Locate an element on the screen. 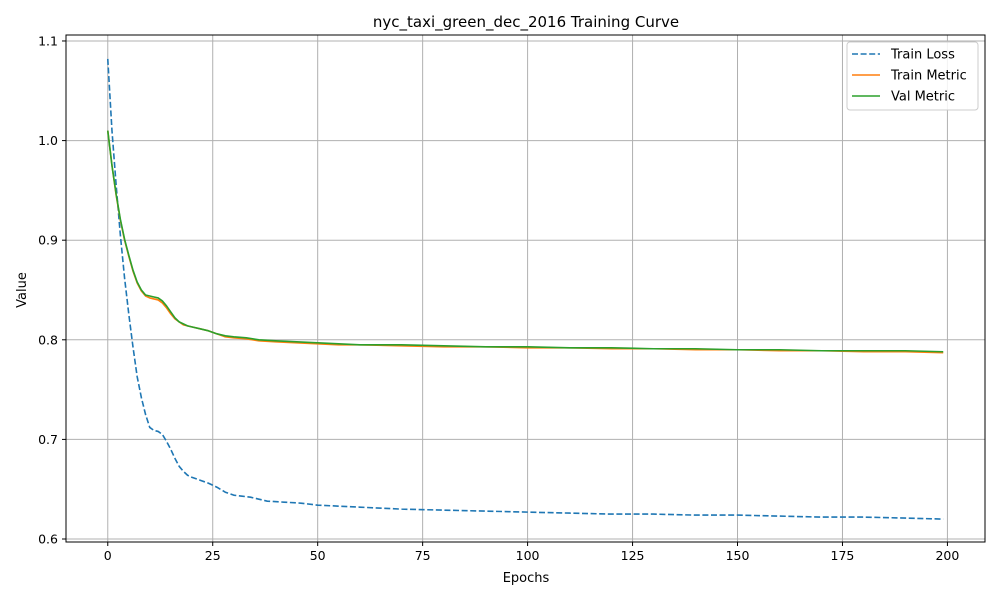 Image resolution: width=1000 pixels, height=600 pixels. legend-label: Train Metric is located at coordinates (928, 76).